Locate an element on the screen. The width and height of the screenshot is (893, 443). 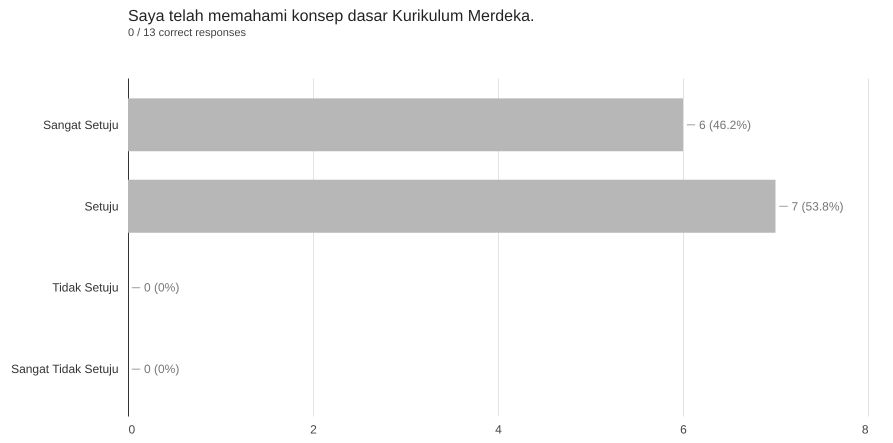
y-tick-label: Setuju is located at coordinates (101, 206).